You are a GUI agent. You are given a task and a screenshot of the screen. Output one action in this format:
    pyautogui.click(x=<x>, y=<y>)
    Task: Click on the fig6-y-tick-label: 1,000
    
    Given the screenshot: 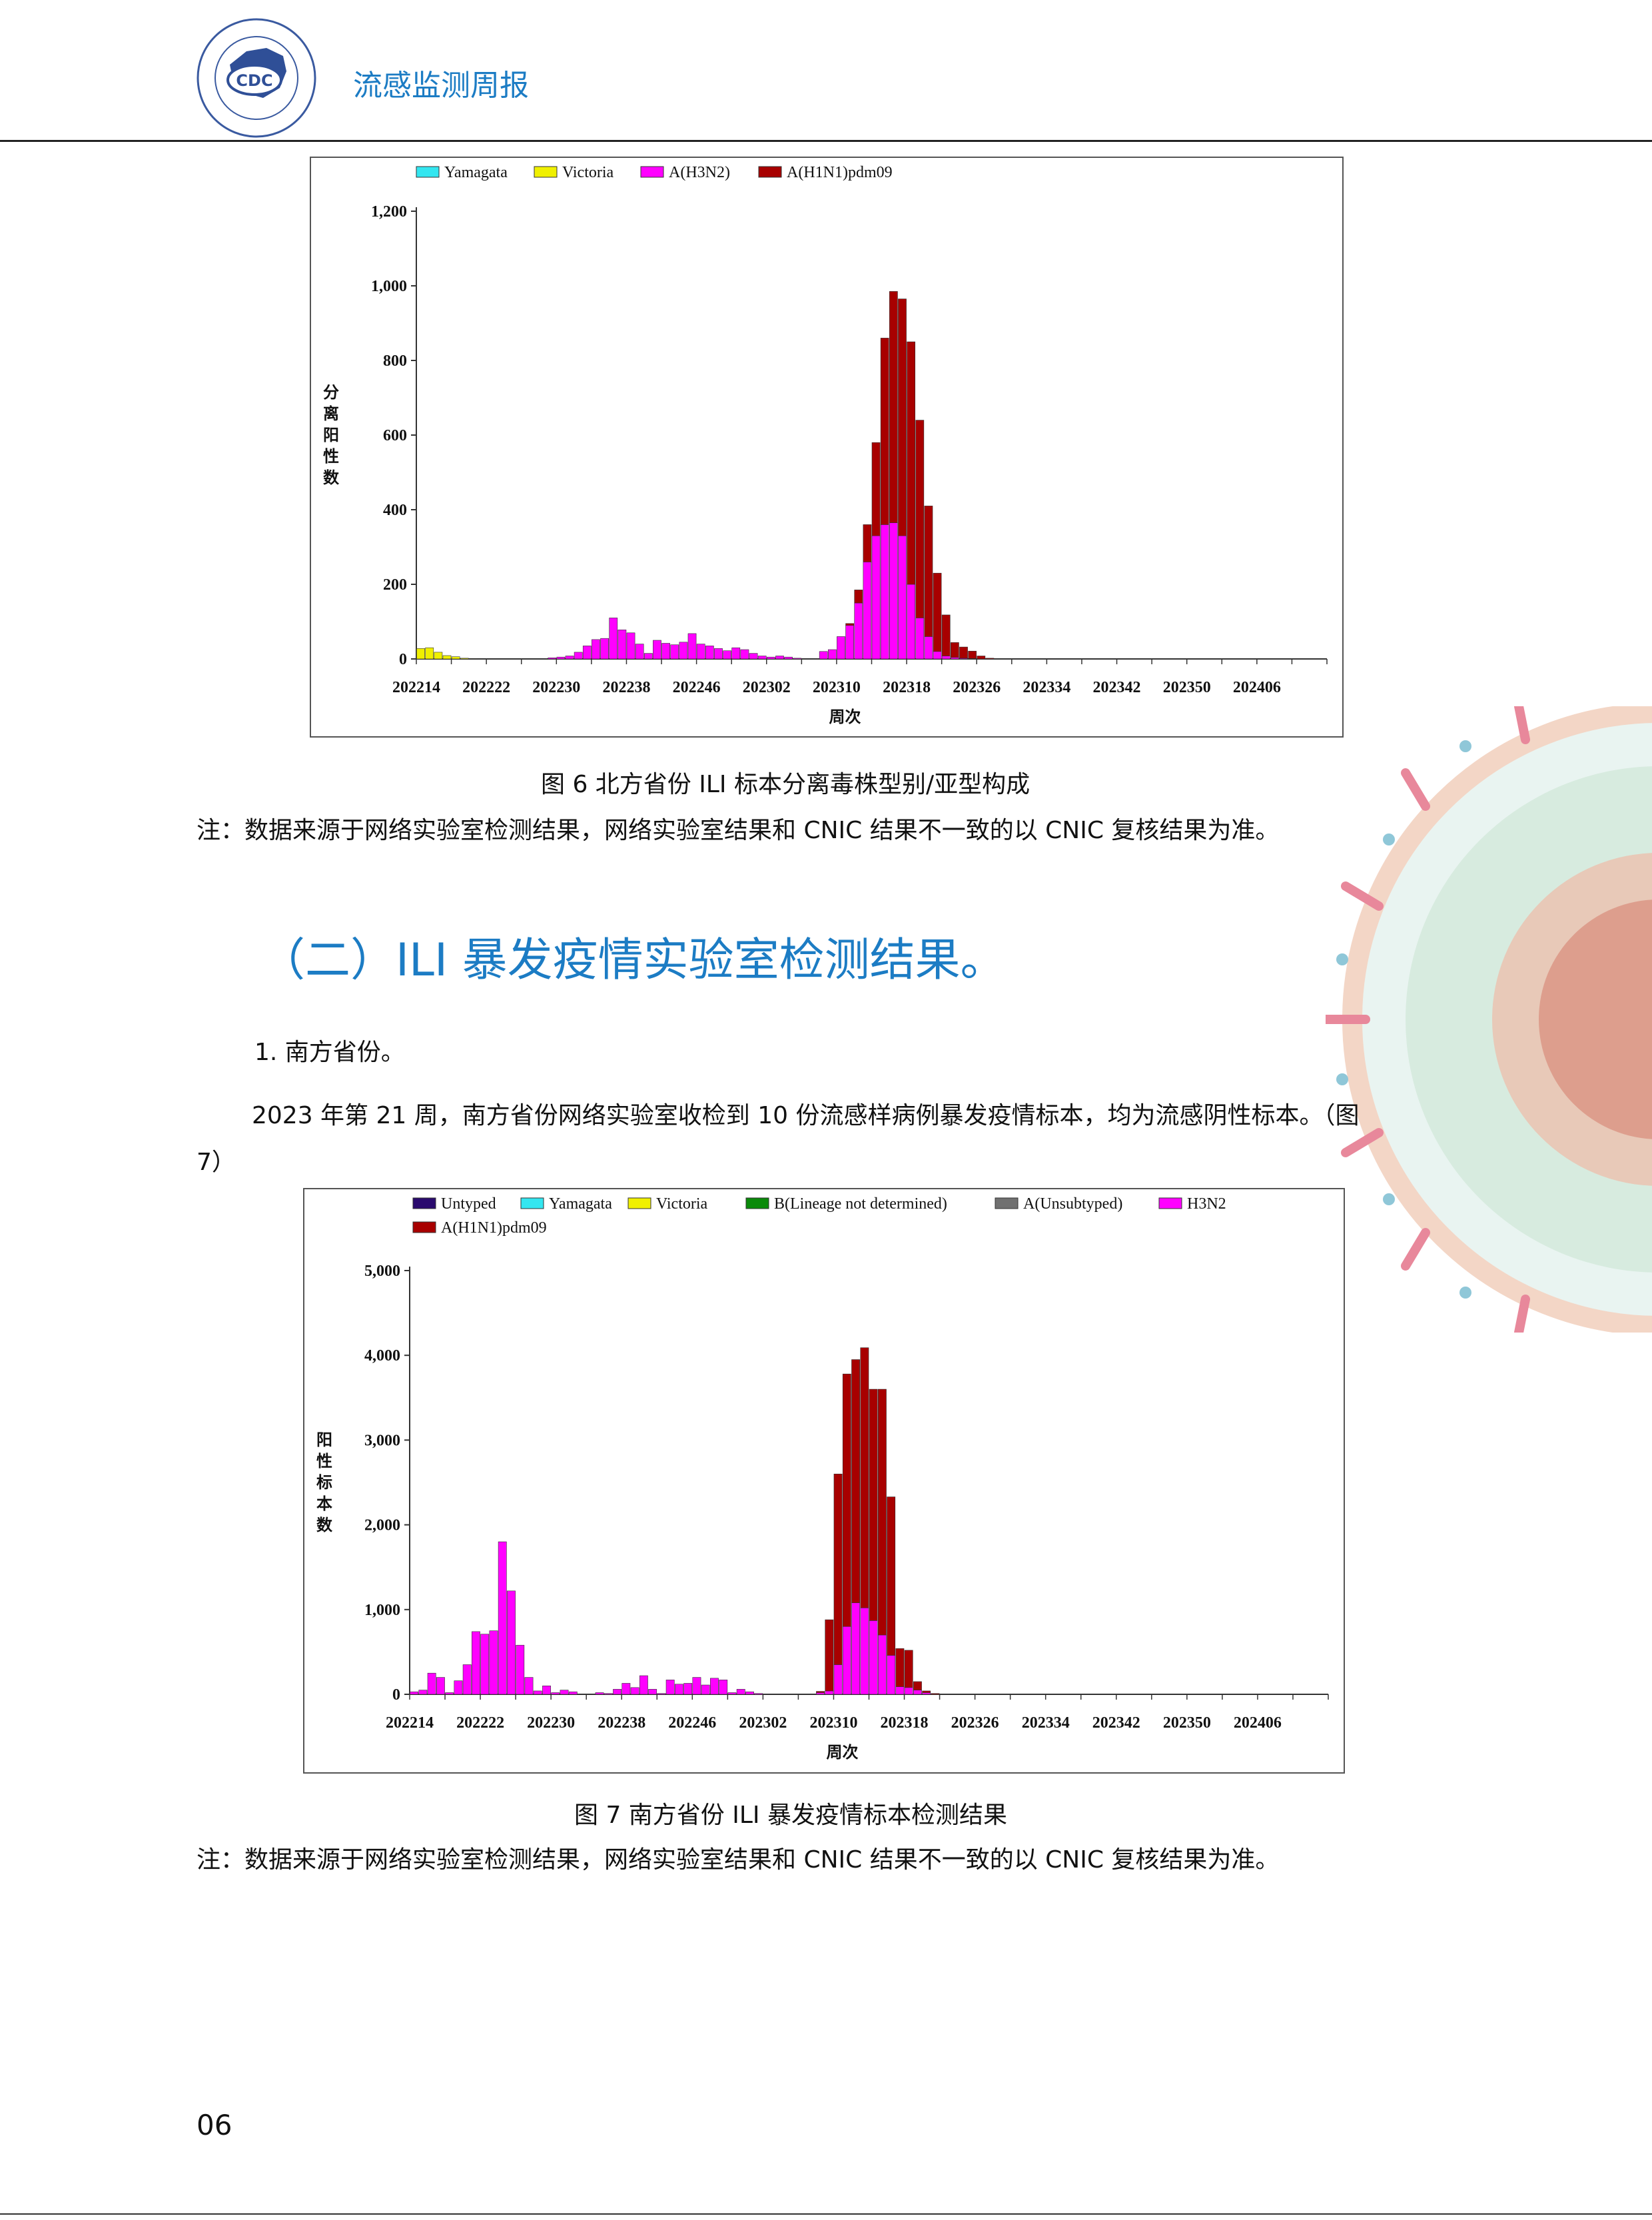 What is the action you would take?
    pyautogui.click(x=389, y=286)
    